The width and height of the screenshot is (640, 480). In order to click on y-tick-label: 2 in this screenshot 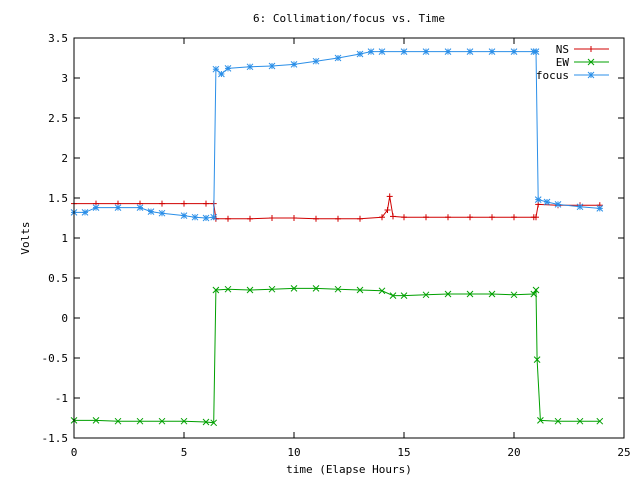, I will do `click(64, 158)`.